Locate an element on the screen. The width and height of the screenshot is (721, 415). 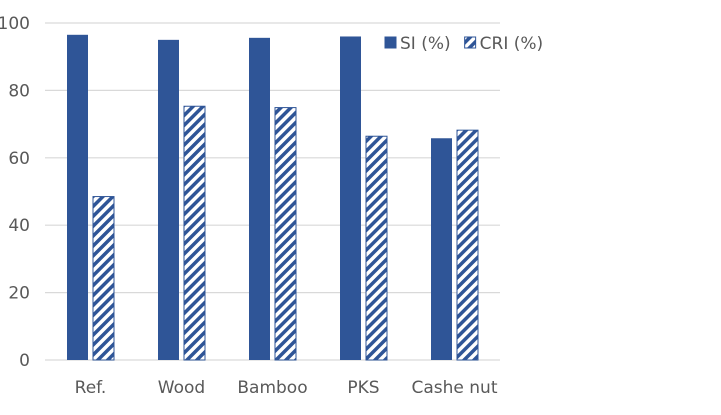
legend-label: SI (%) is located at coordinates (425, 44).